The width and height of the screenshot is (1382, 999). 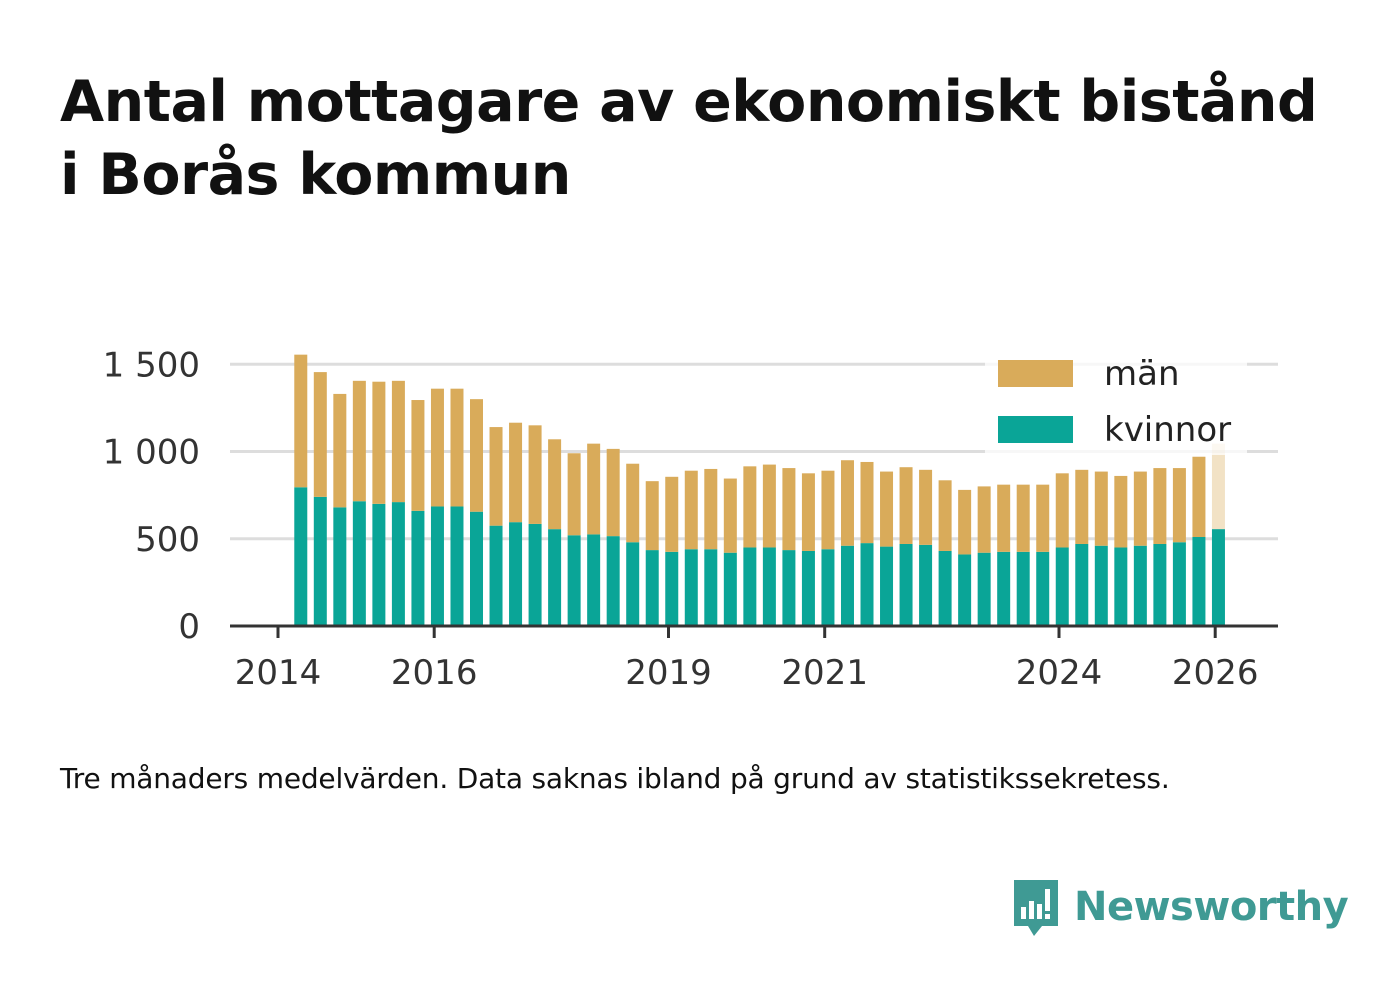 I want to click on legend: män kvinnor, so click(x=1116, y=400).